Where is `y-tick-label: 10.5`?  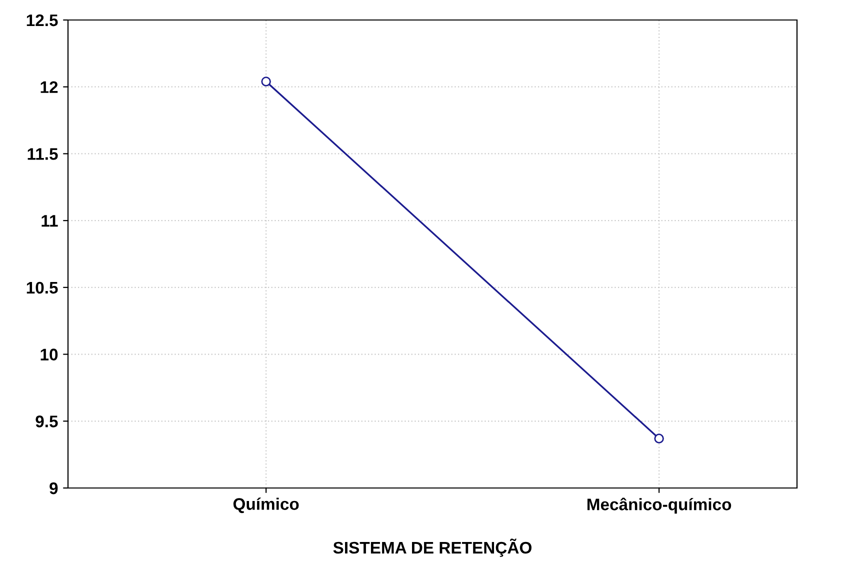
y-tick-label: 10.5 is located at coordinates (42, 288).